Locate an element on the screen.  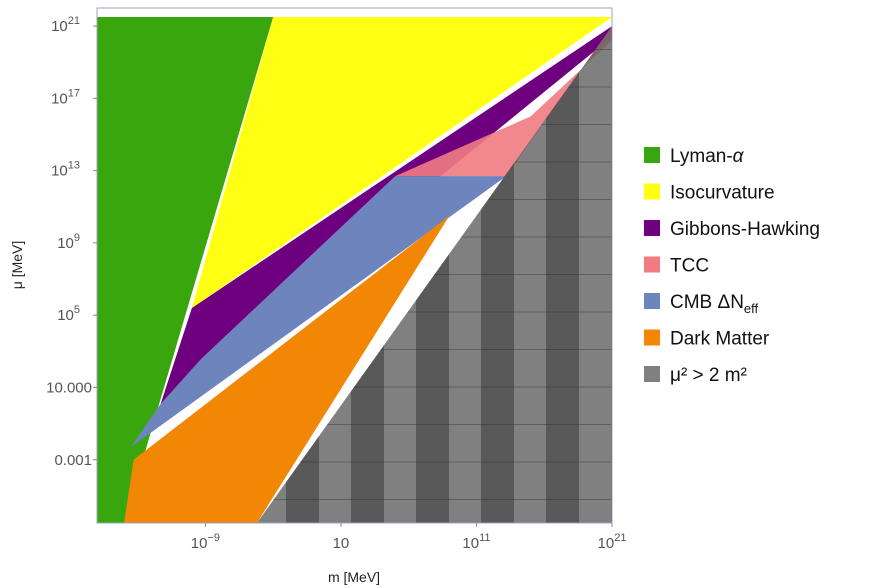
legend-label: Lyman-α is located at coordinates (707, 156).